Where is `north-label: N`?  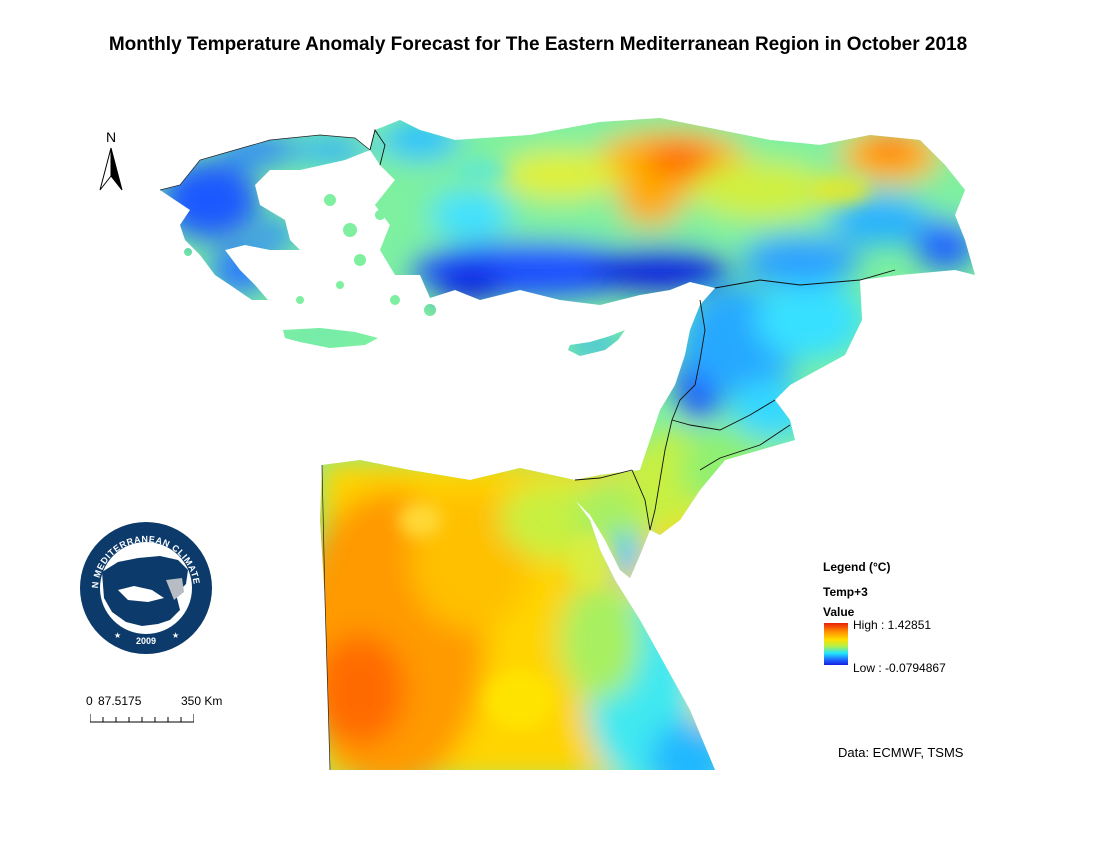
north-label: N is located at coordinates (111, 137).